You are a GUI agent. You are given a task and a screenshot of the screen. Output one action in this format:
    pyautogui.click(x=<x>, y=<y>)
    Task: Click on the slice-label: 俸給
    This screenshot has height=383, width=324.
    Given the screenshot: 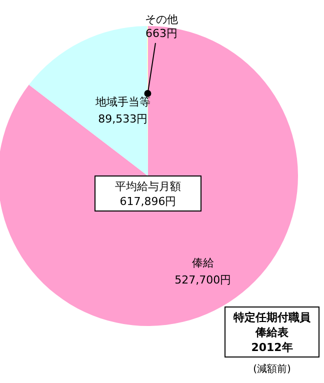 What is the action you would take?
    pyautogui.click(x=203, y=263)
    